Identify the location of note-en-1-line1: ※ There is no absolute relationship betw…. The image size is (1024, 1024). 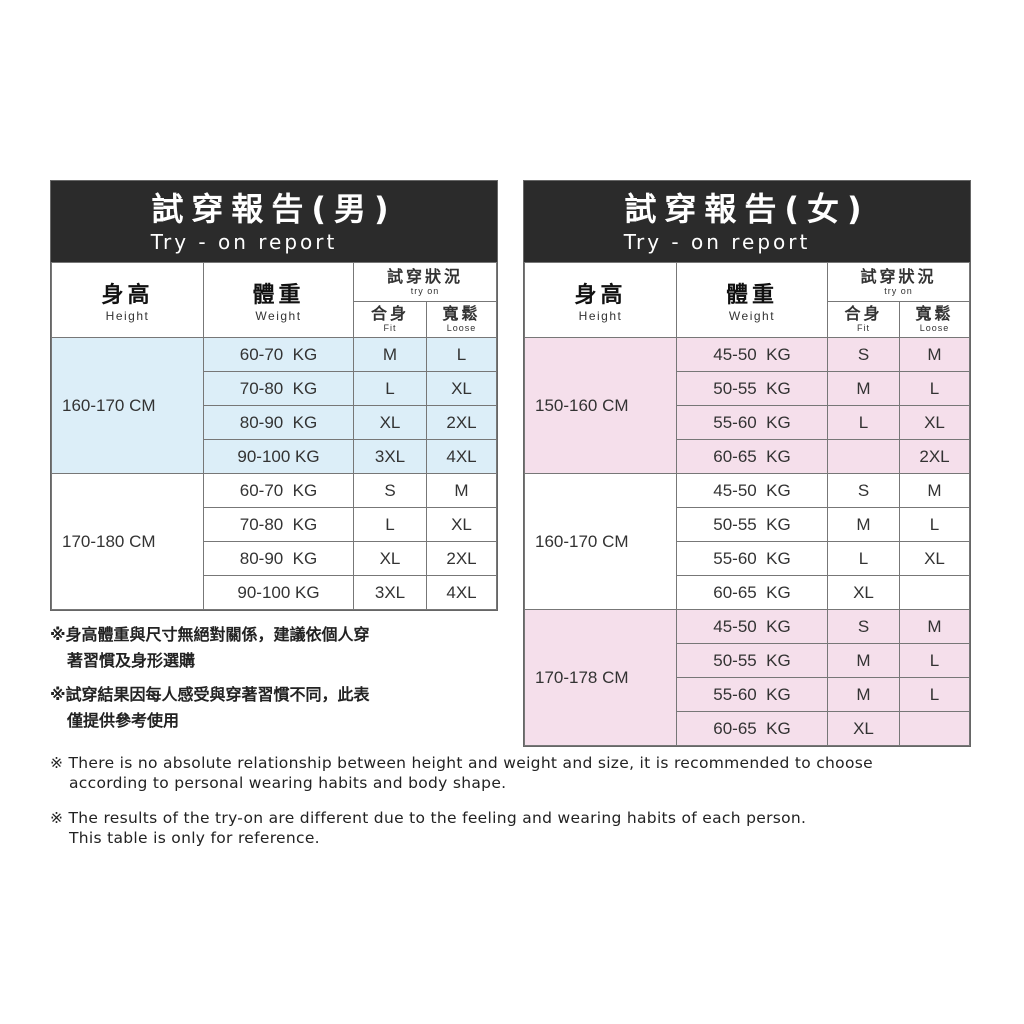
(461, 763).